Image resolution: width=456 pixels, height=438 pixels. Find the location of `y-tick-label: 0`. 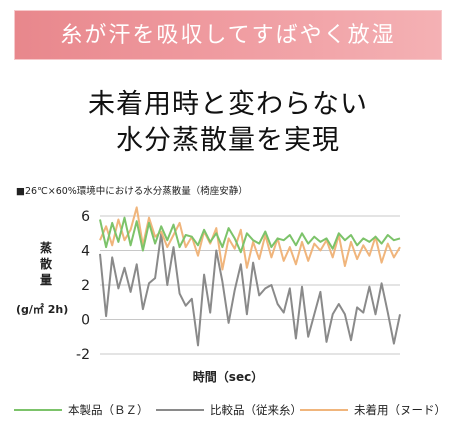

y-tick-label: 0 is located at coordinates (85, 321).